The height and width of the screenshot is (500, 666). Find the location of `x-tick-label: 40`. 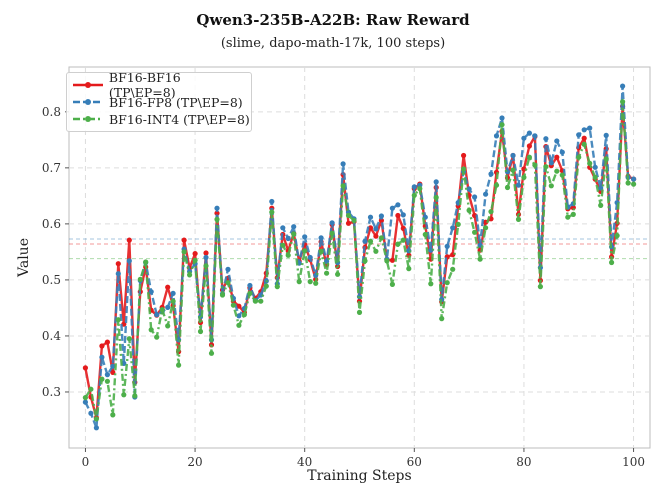

x-tick-label: 40 is located at coordinates (304, 462).